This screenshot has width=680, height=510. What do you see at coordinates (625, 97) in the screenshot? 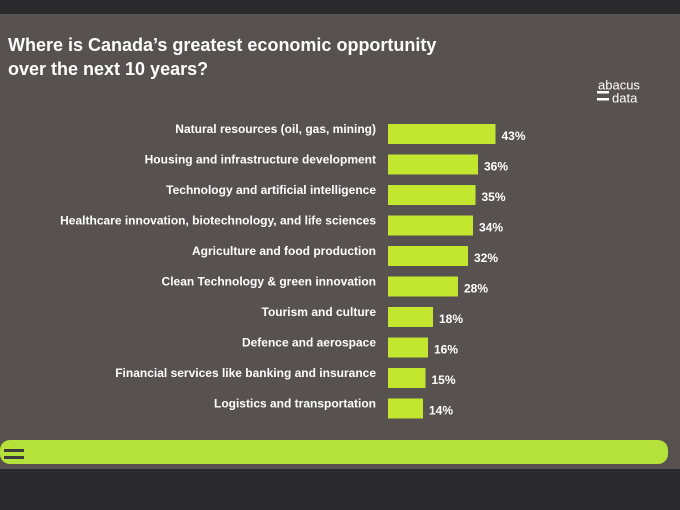
I see `logo-text: data` at bounding box center [625, 97].